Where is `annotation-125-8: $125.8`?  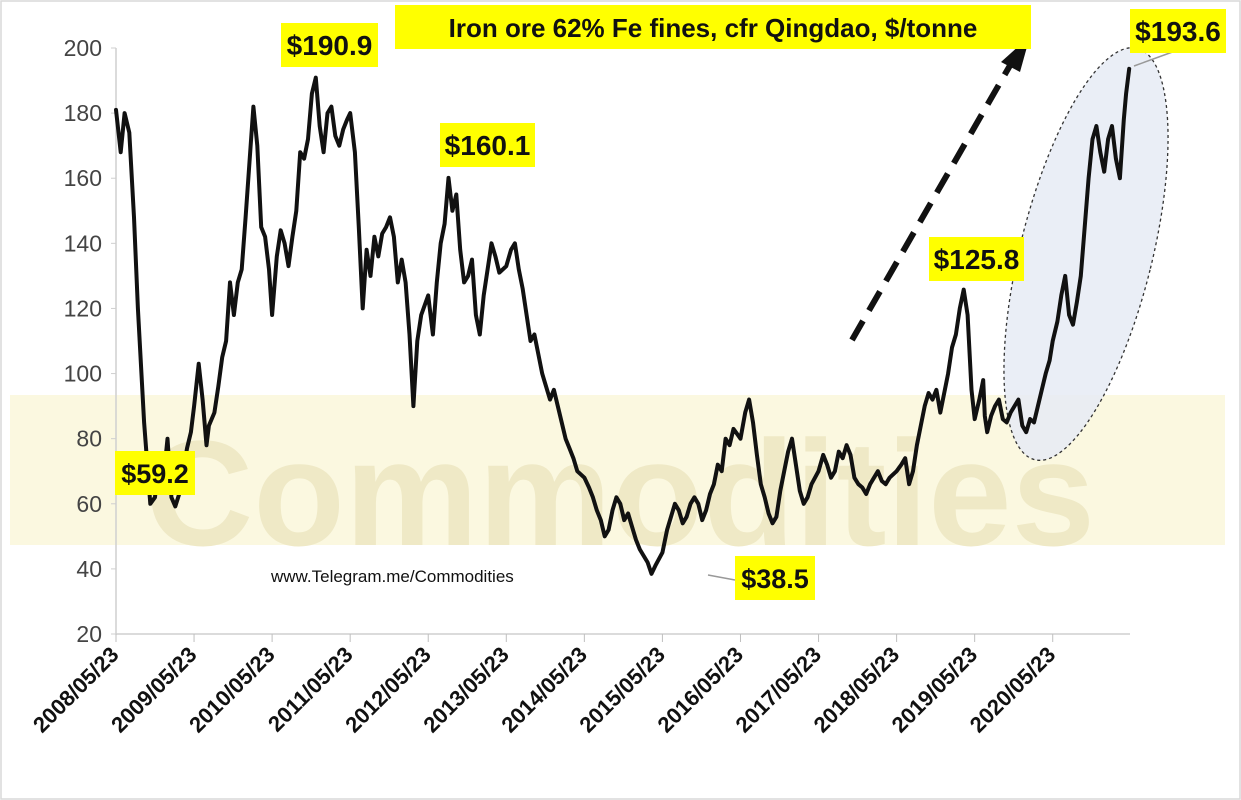 annotation-125-8: $125.8 is located at coordinates (976, 259).